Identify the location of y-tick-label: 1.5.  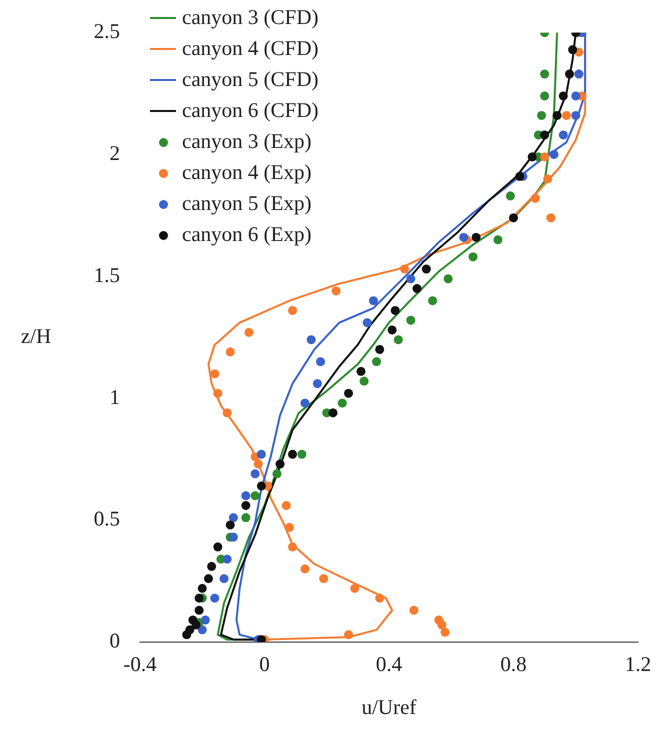
(107, 274).